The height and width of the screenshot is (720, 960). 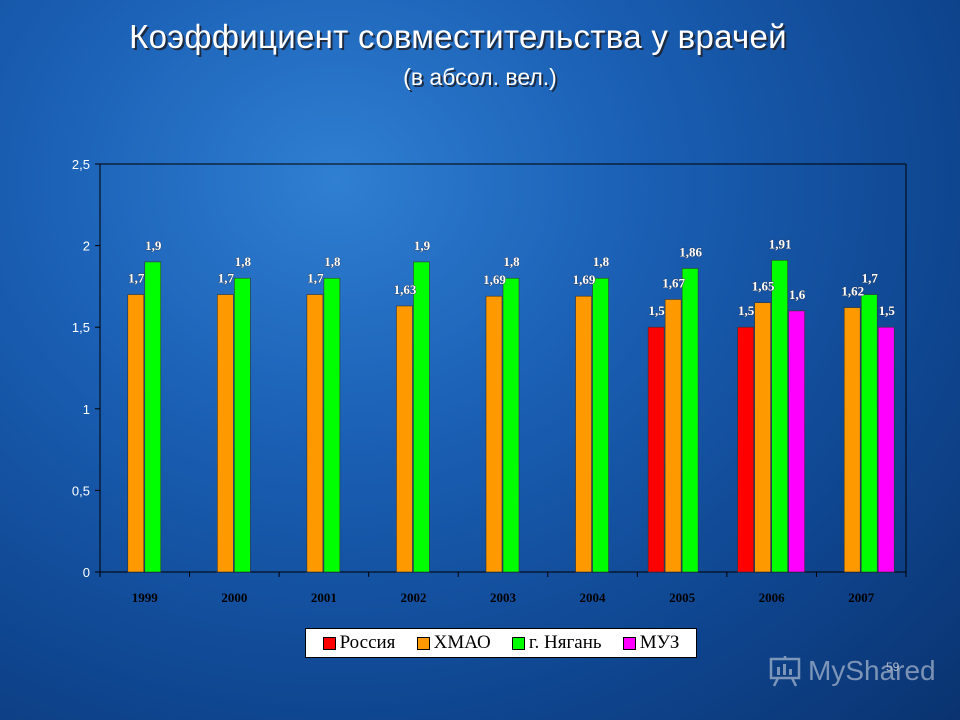 What do you see at coordinates (673, 436) in the screenshot?
I see `bar-2005-s1` at bounding box center [673, 436].